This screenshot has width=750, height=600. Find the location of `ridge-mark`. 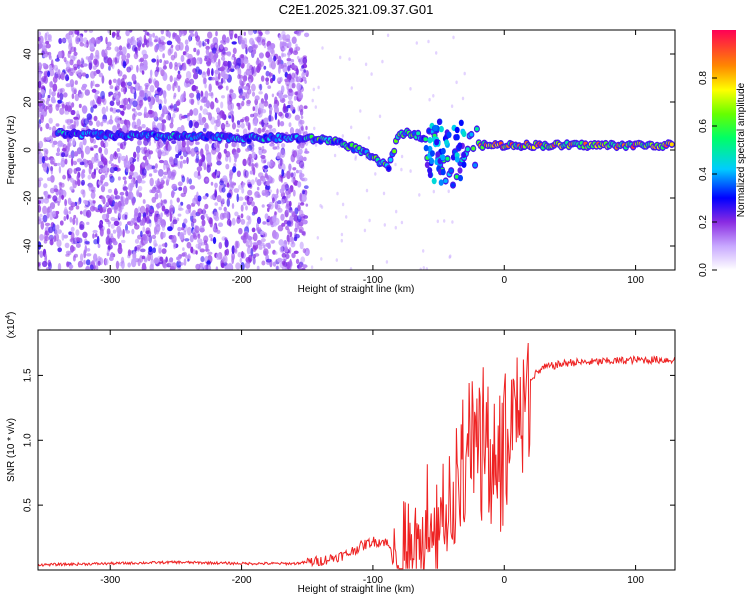

ridge-mark is located at coordinates (394, 151).